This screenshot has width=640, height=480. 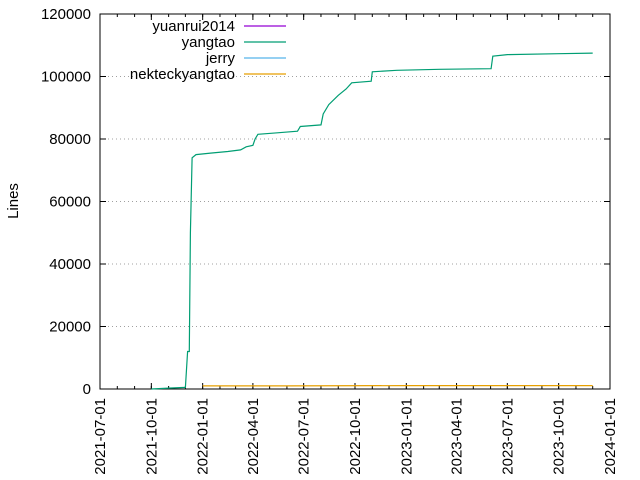 What do you see at coordinates (182, 74) in the screenshot?
I see `legend-label: nekteckyangtao` at bounding box center [182, 74].